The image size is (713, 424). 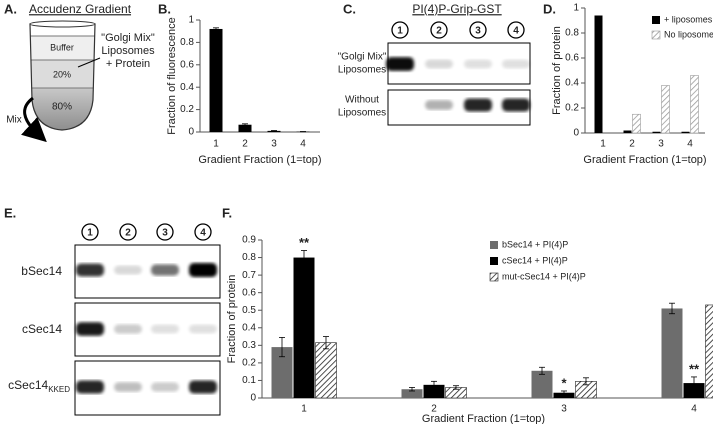 I want to click on y-tick-label: 0.7, so click(x=249, y=275).